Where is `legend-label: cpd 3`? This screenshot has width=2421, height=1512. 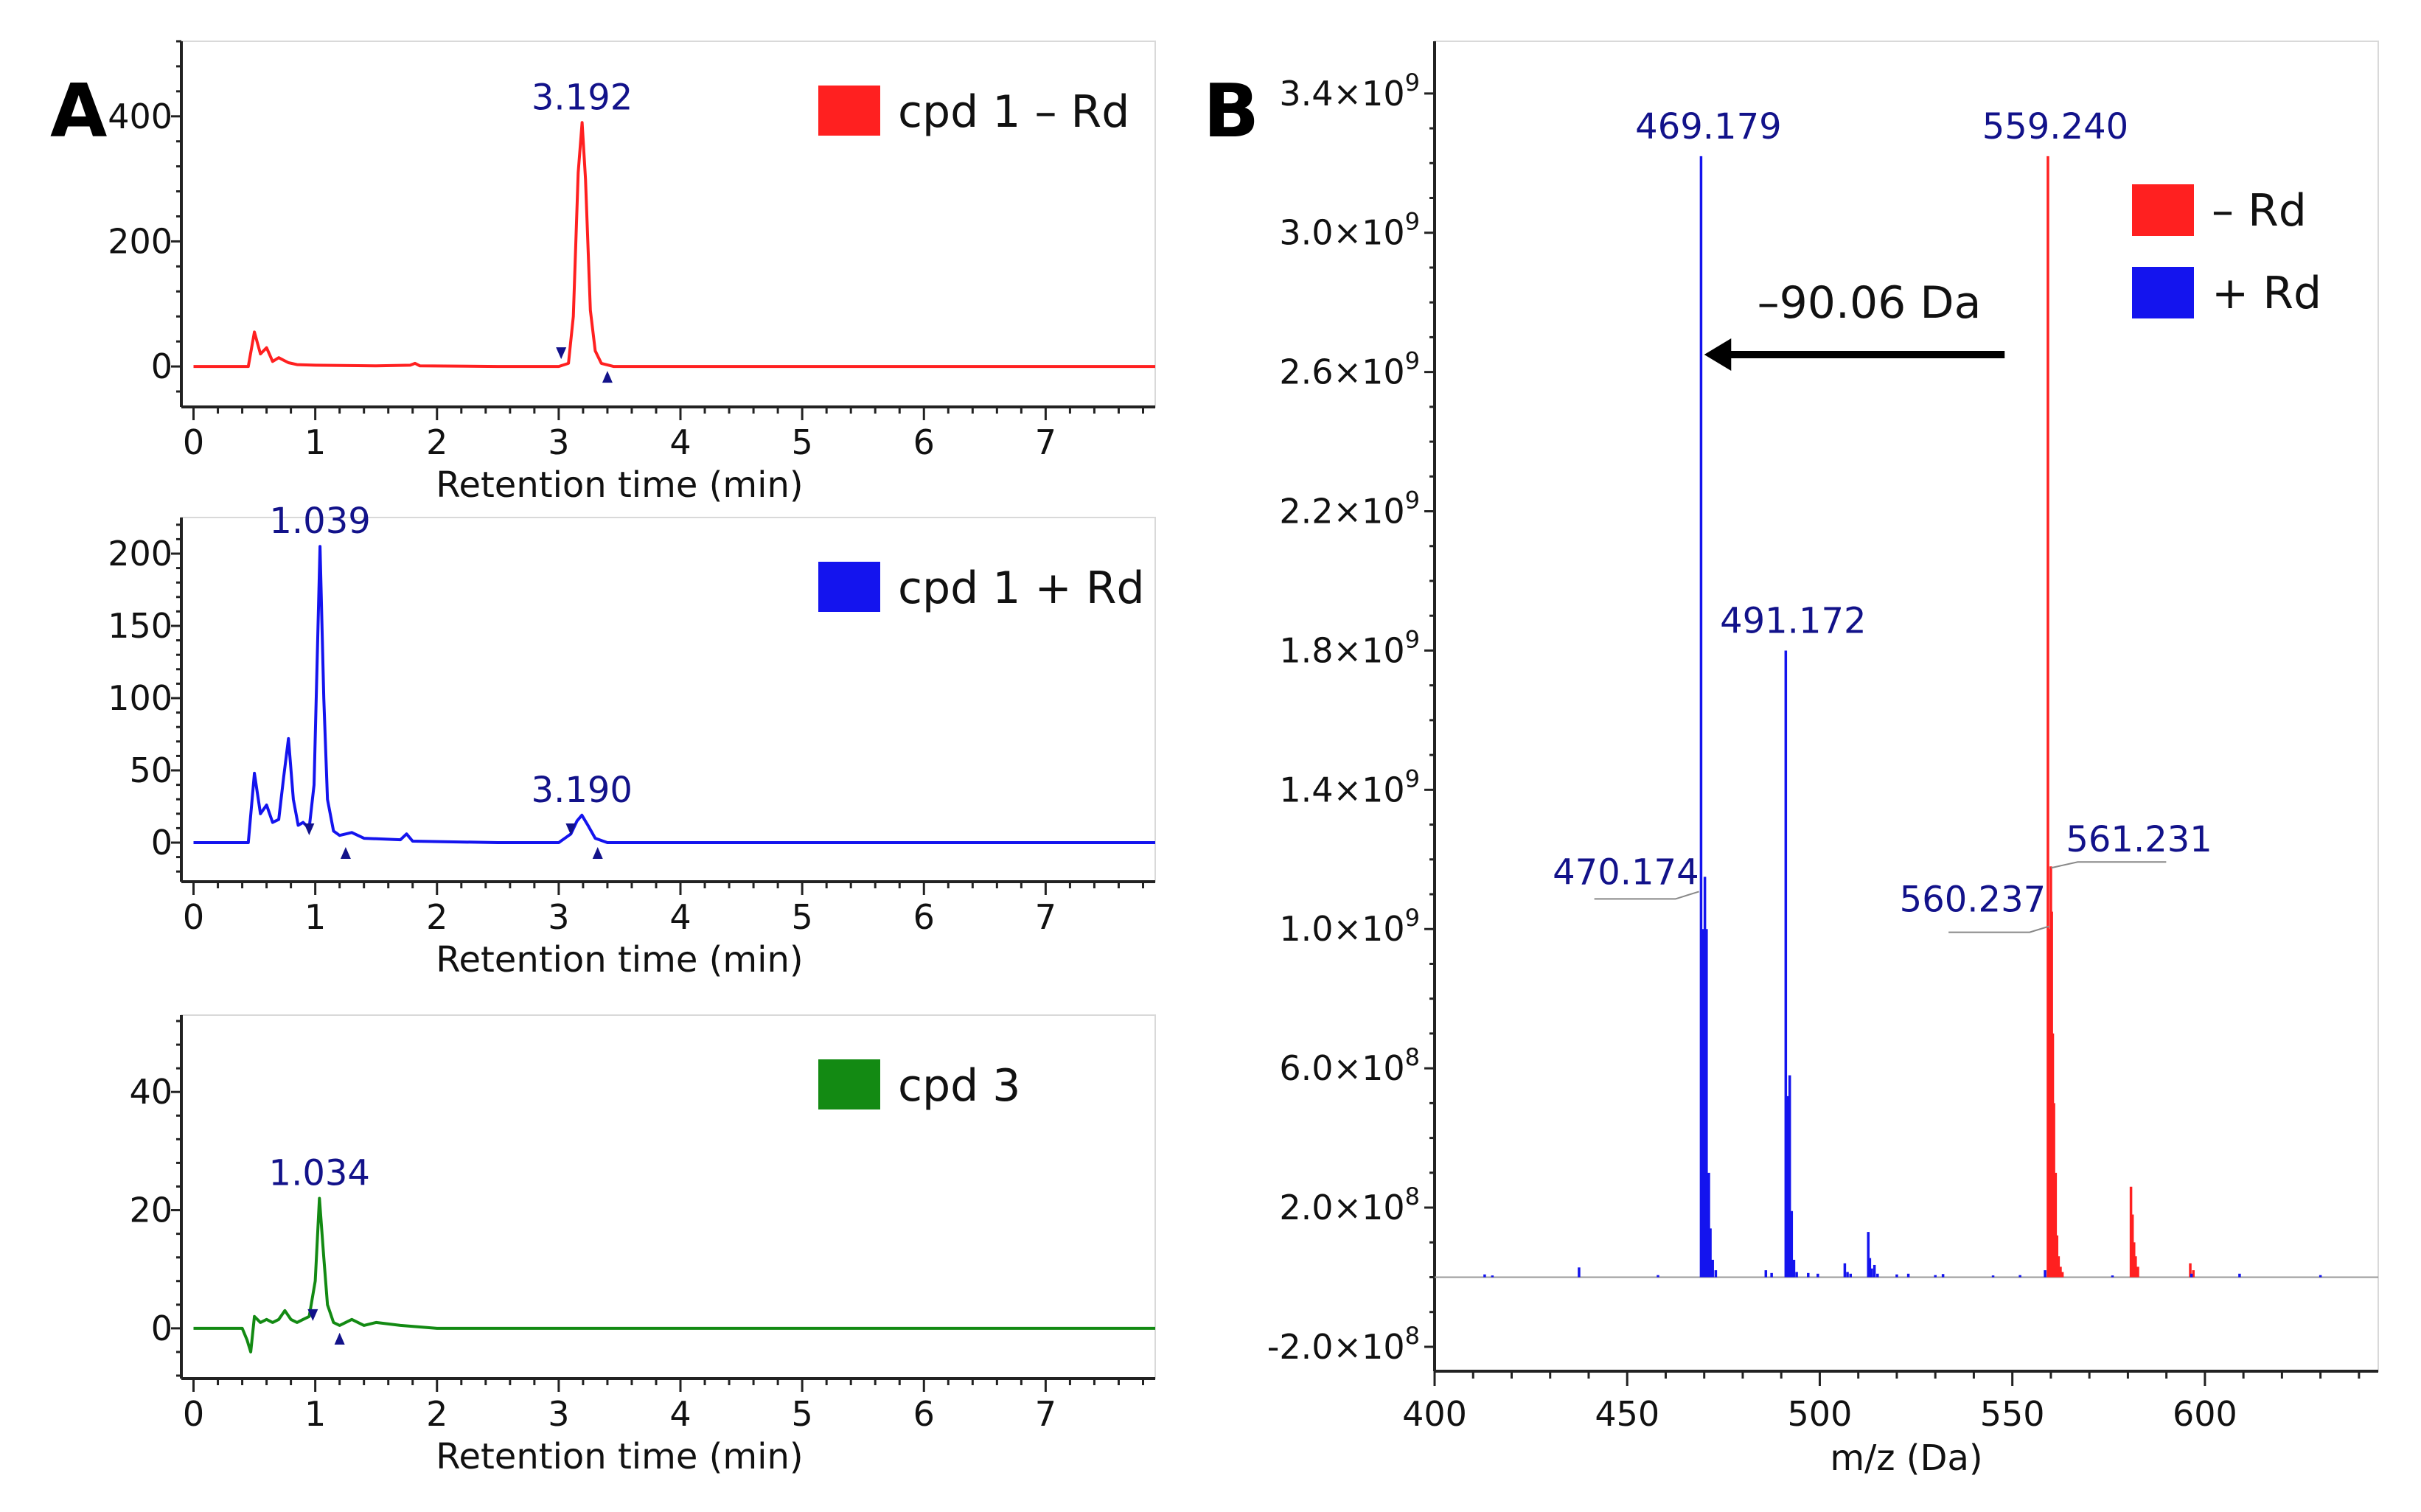
legend-label: cpd 3 is located at coordinates (959, 1086).